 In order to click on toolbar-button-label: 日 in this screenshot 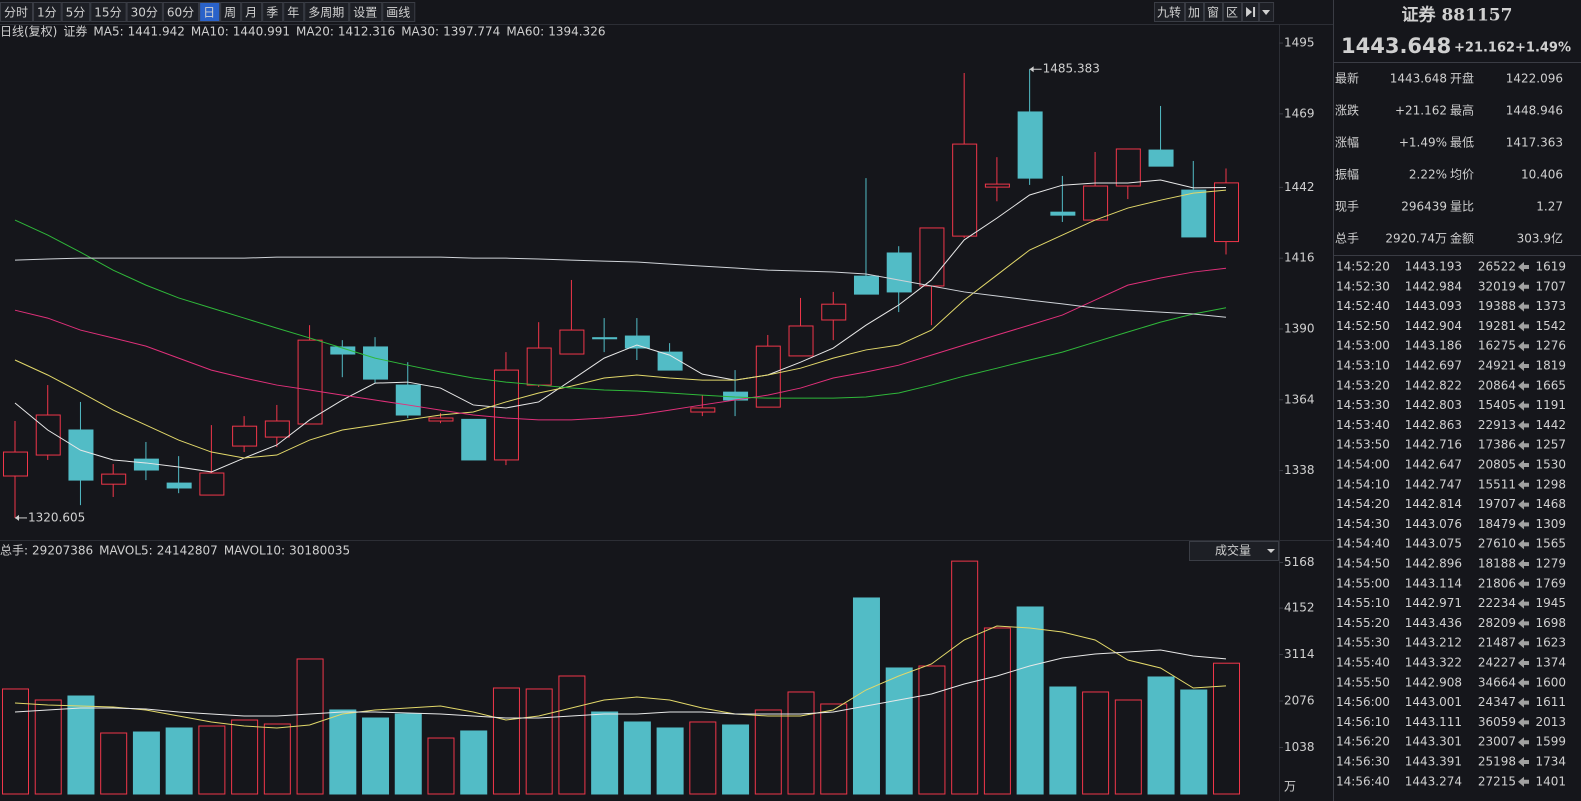, I will do `click(209, 13)`.